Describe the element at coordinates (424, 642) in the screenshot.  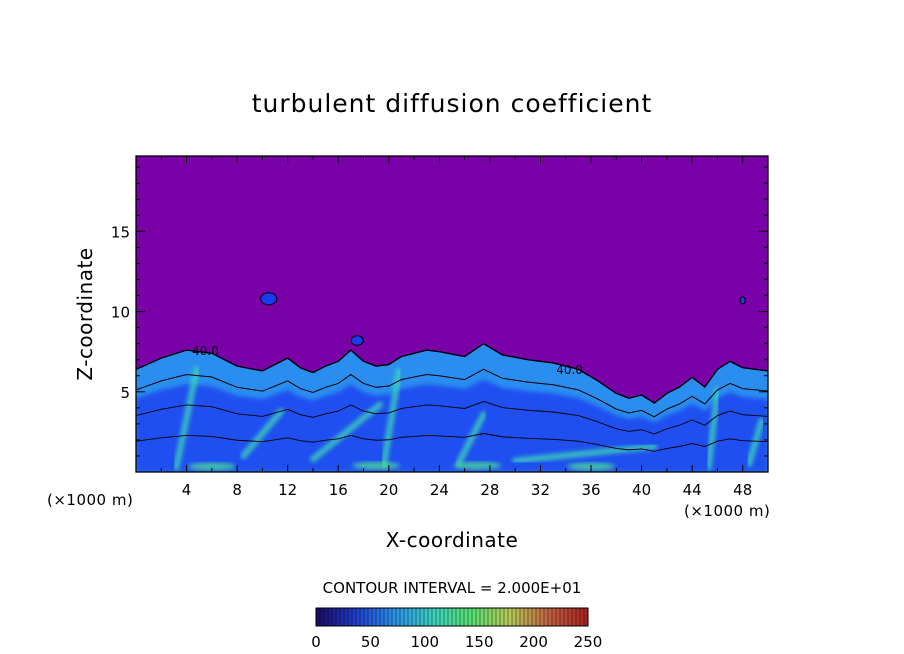
I see `colorbar-tick-label: 100` at that location.